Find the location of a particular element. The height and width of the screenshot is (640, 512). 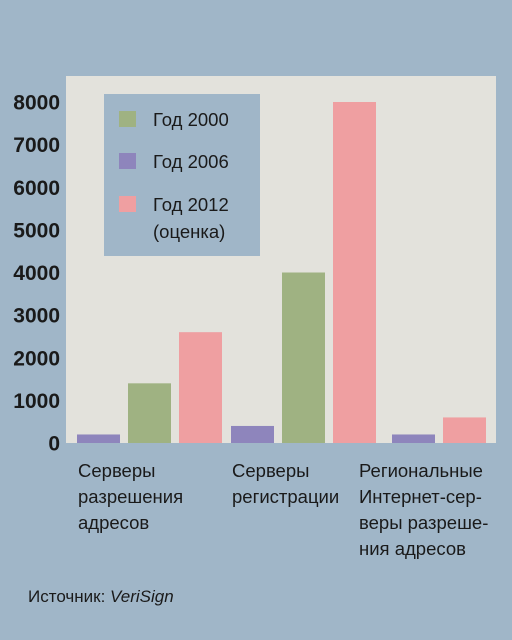

legend-label: Год 2012 (оценка) is located at coordinates (191, 218).